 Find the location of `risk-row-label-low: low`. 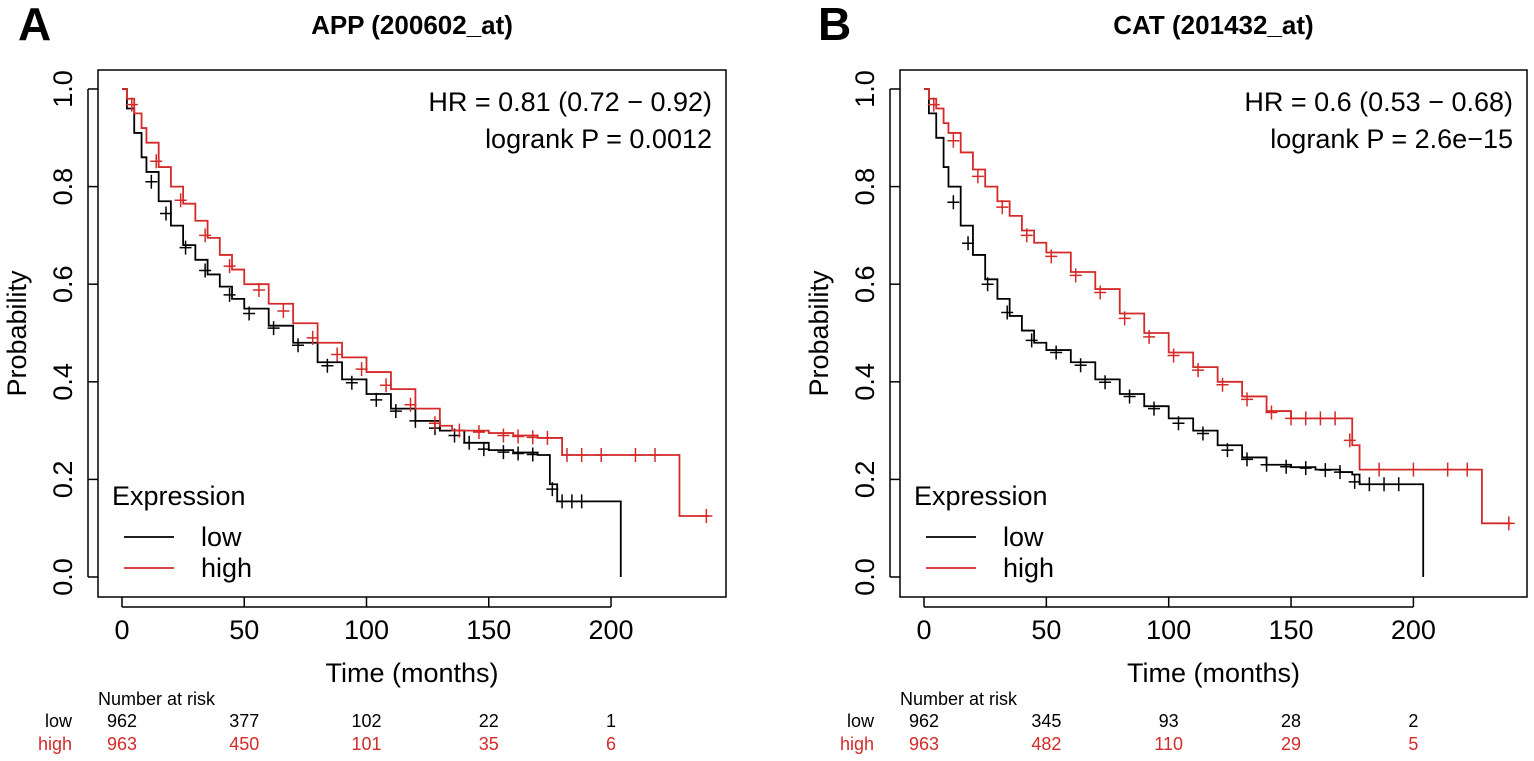

risk-row-label-low: low is located at coordinates (59, 721).